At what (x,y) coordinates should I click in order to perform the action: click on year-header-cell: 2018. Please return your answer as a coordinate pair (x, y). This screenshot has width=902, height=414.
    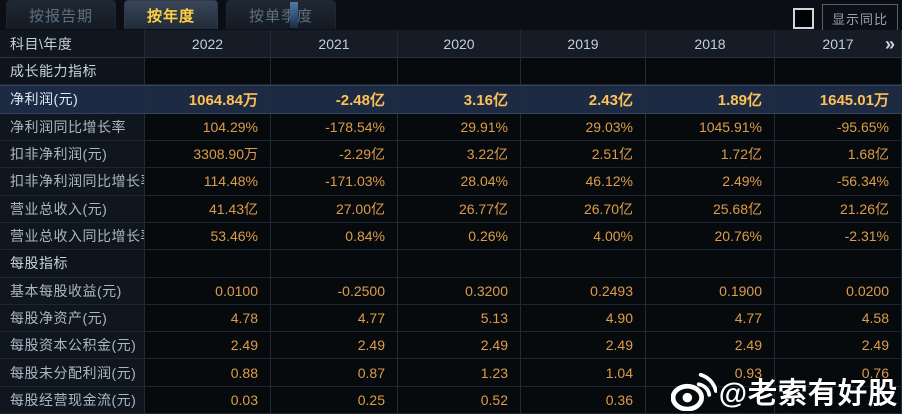
    Looking at the image, I should click on (710, 43).